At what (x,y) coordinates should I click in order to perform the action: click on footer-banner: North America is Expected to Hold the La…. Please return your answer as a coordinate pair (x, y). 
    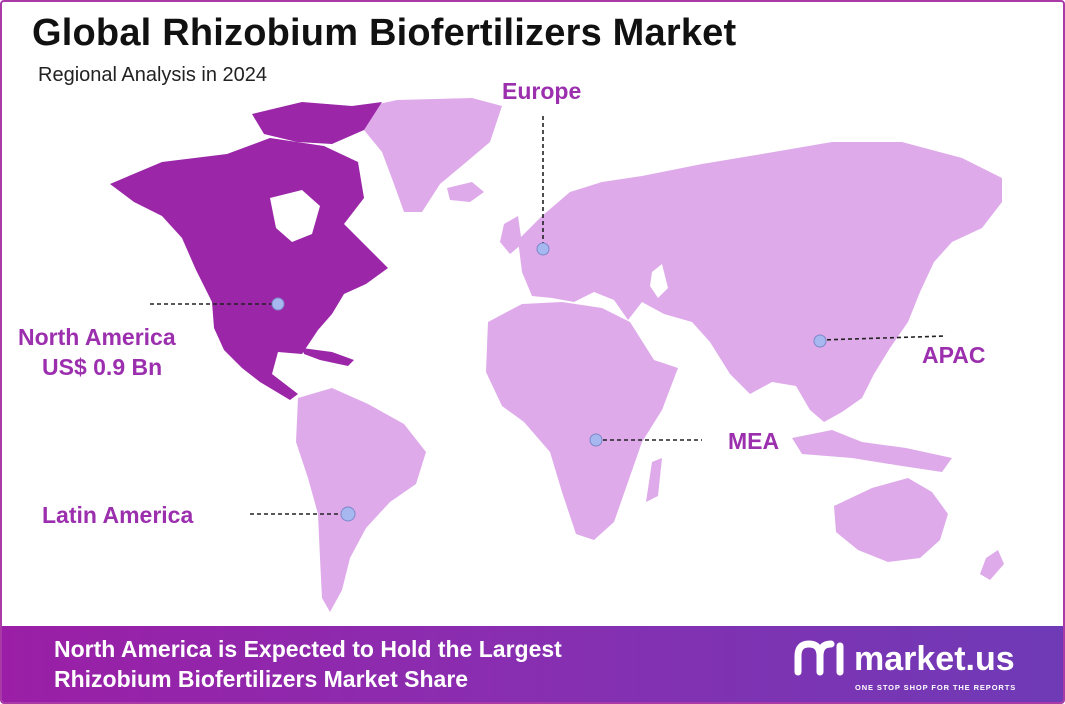
    Looking at the image, I should click on (532, 664).